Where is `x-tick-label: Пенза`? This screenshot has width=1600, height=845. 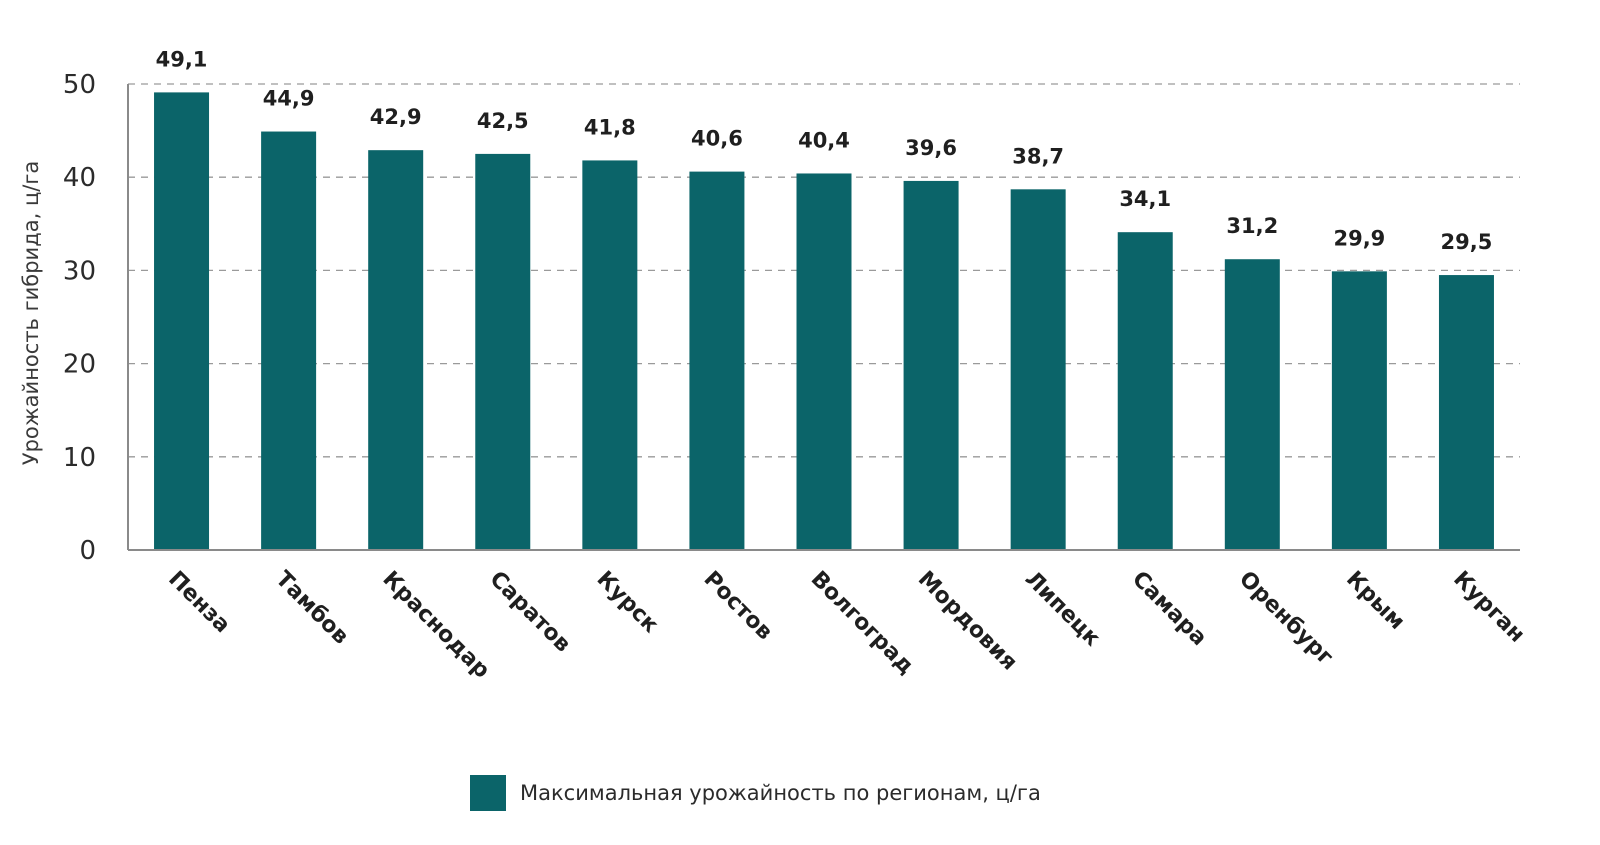
x-tick-label: Пенза is located at coordinates (199, 603).